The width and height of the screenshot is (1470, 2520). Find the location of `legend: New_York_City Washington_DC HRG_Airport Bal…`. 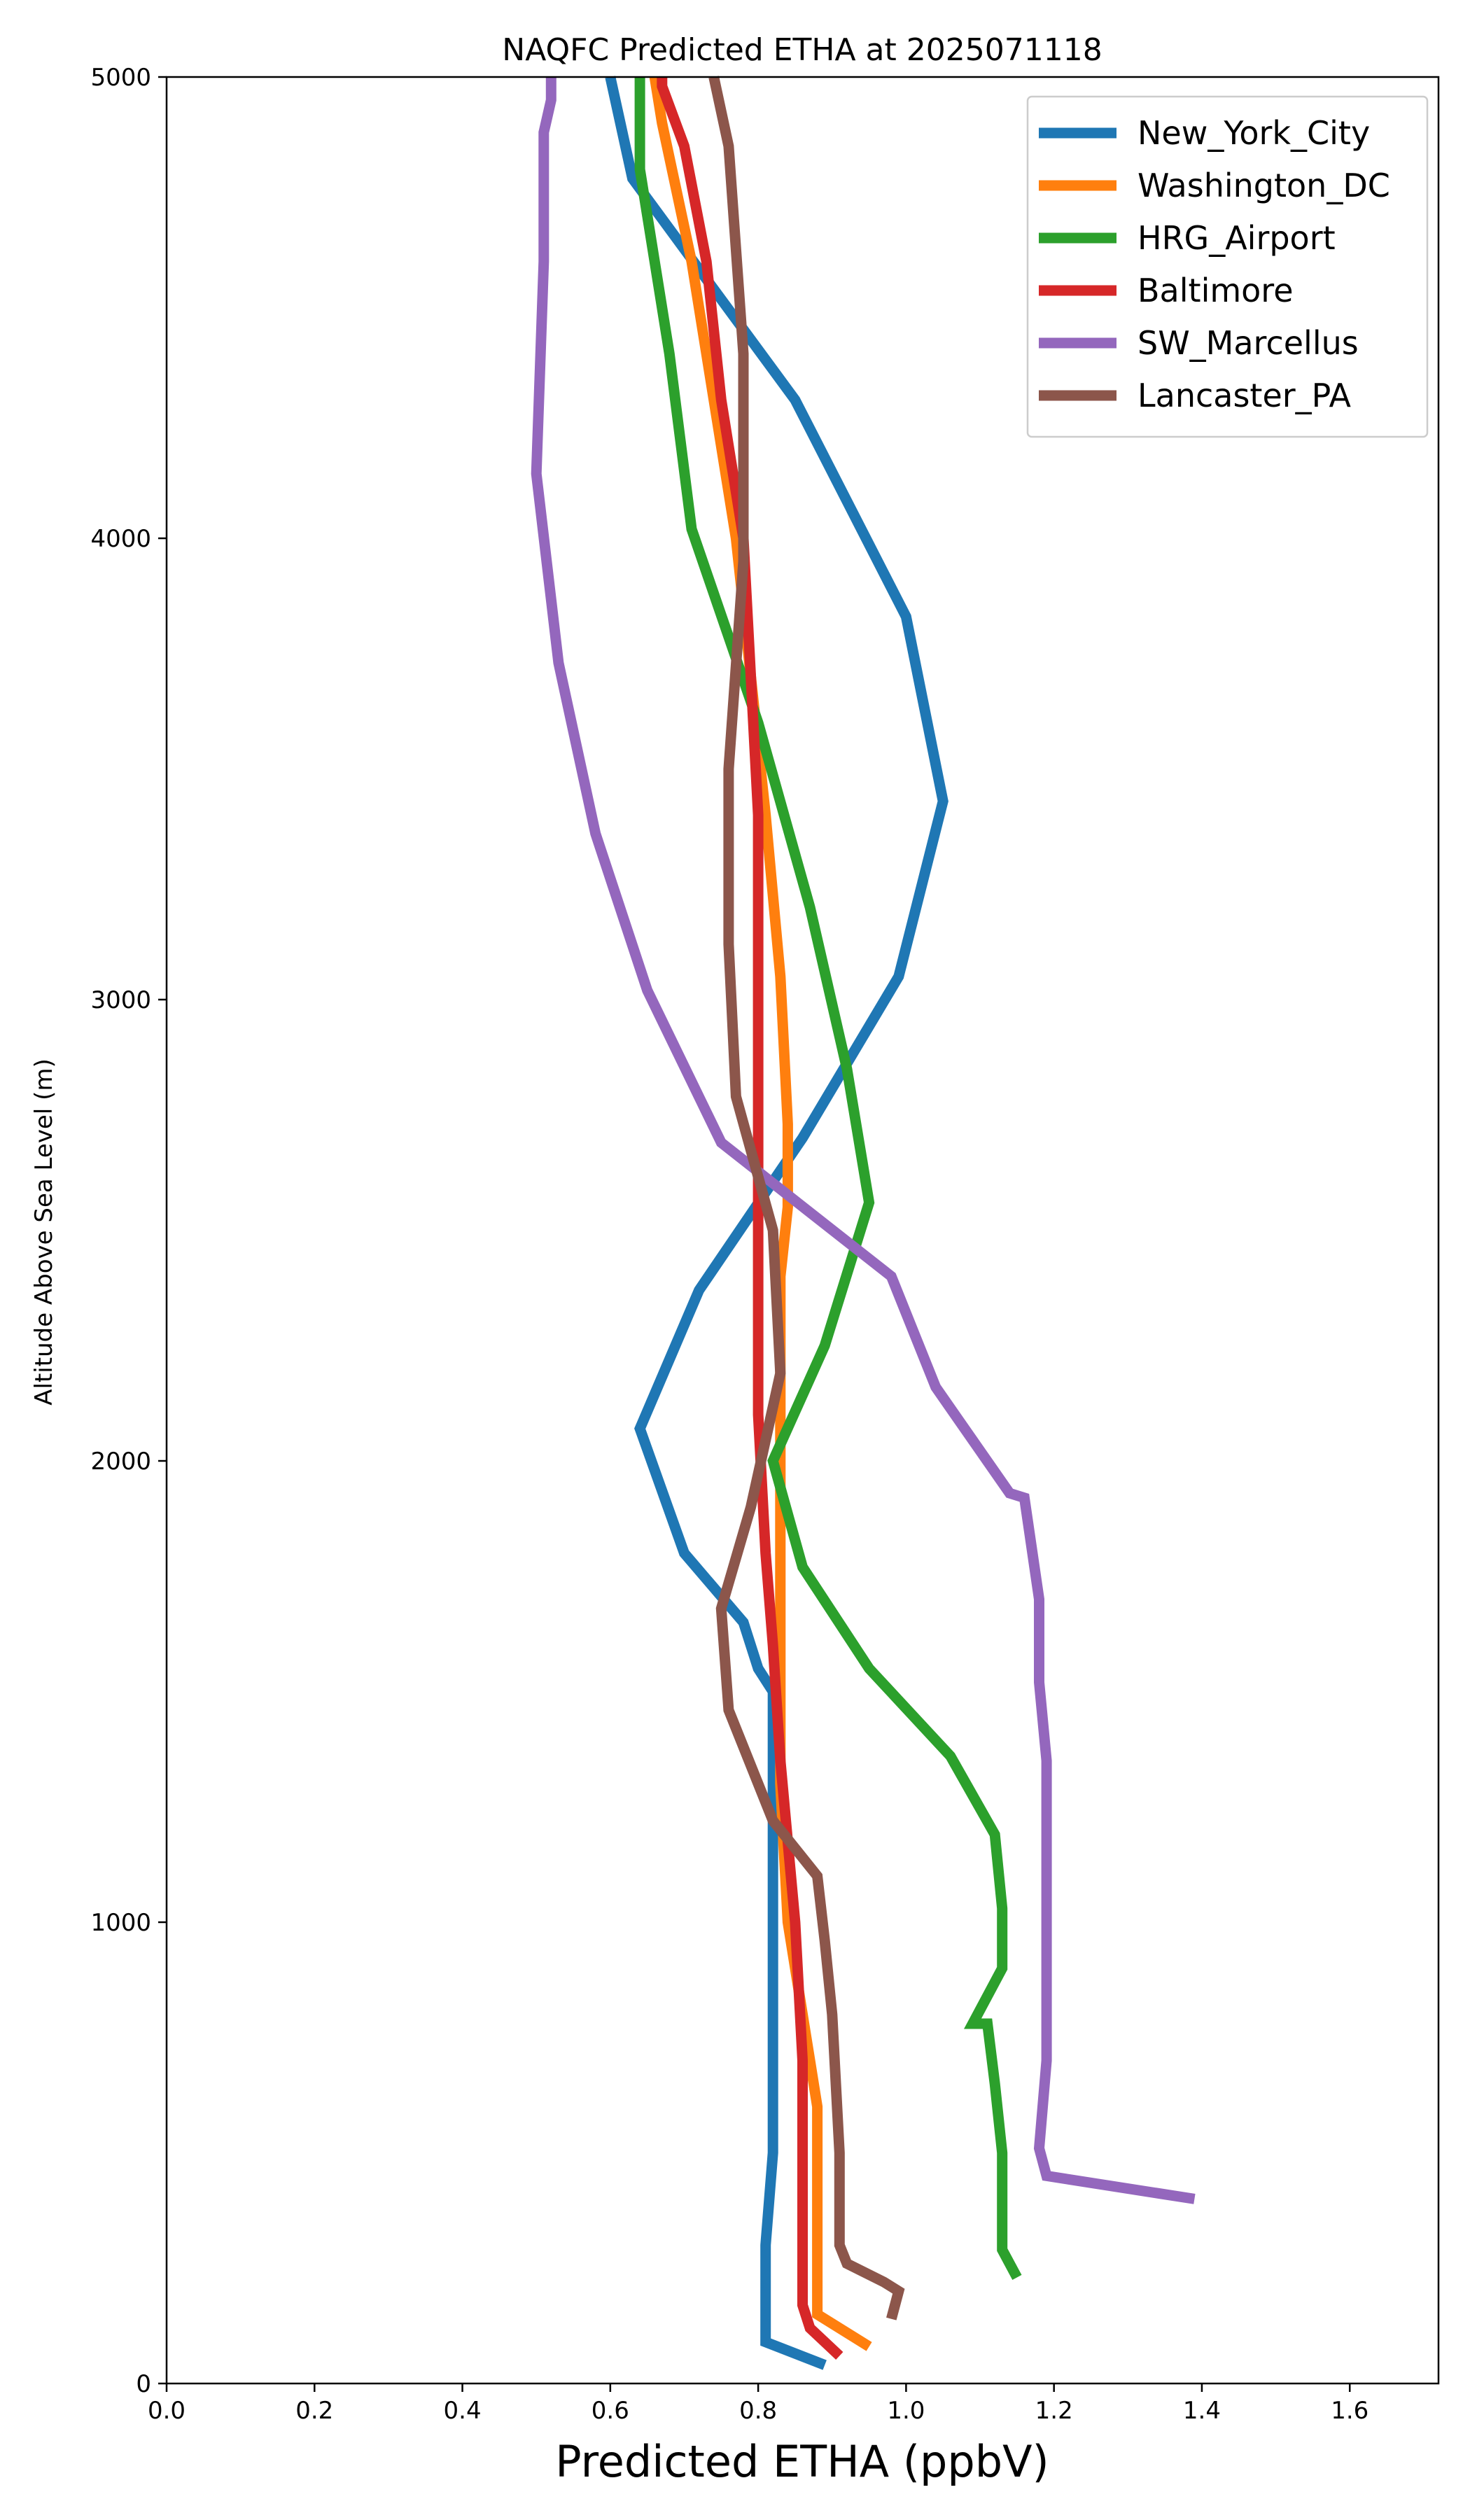

legend: New_York_City Washington_DC HRG_Airport Bal… is located at coordinates (1227, 266).